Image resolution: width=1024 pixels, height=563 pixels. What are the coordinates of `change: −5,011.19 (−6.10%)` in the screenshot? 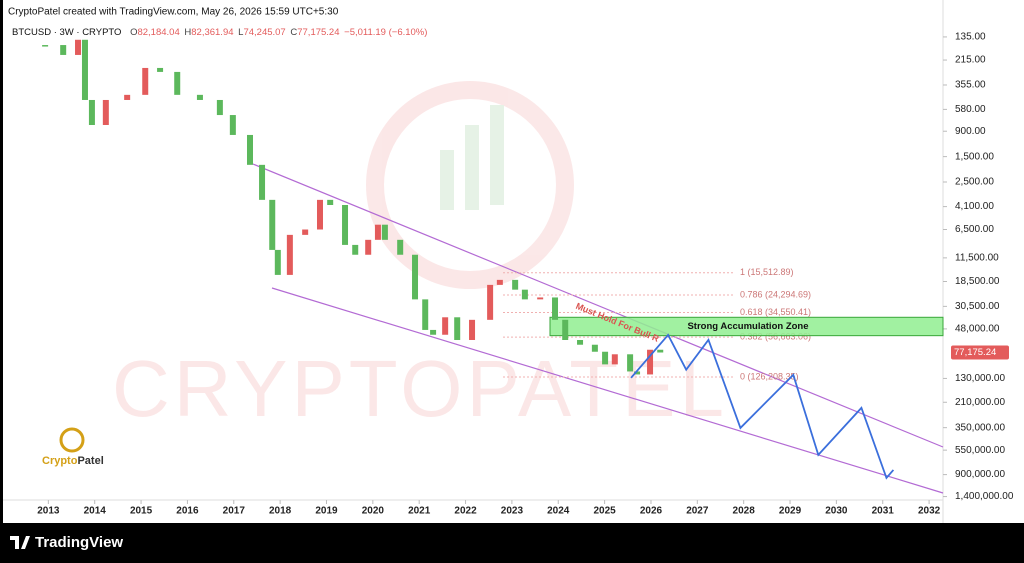 It's located at (385, 32).